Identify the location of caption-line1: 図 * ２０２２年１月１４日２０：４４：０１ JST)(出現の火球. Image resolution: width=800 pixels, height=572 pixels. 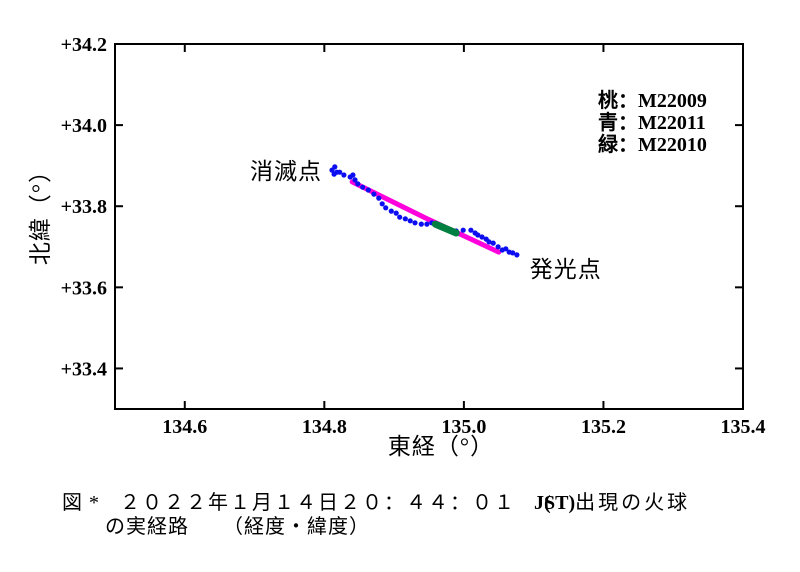
(376, 503).